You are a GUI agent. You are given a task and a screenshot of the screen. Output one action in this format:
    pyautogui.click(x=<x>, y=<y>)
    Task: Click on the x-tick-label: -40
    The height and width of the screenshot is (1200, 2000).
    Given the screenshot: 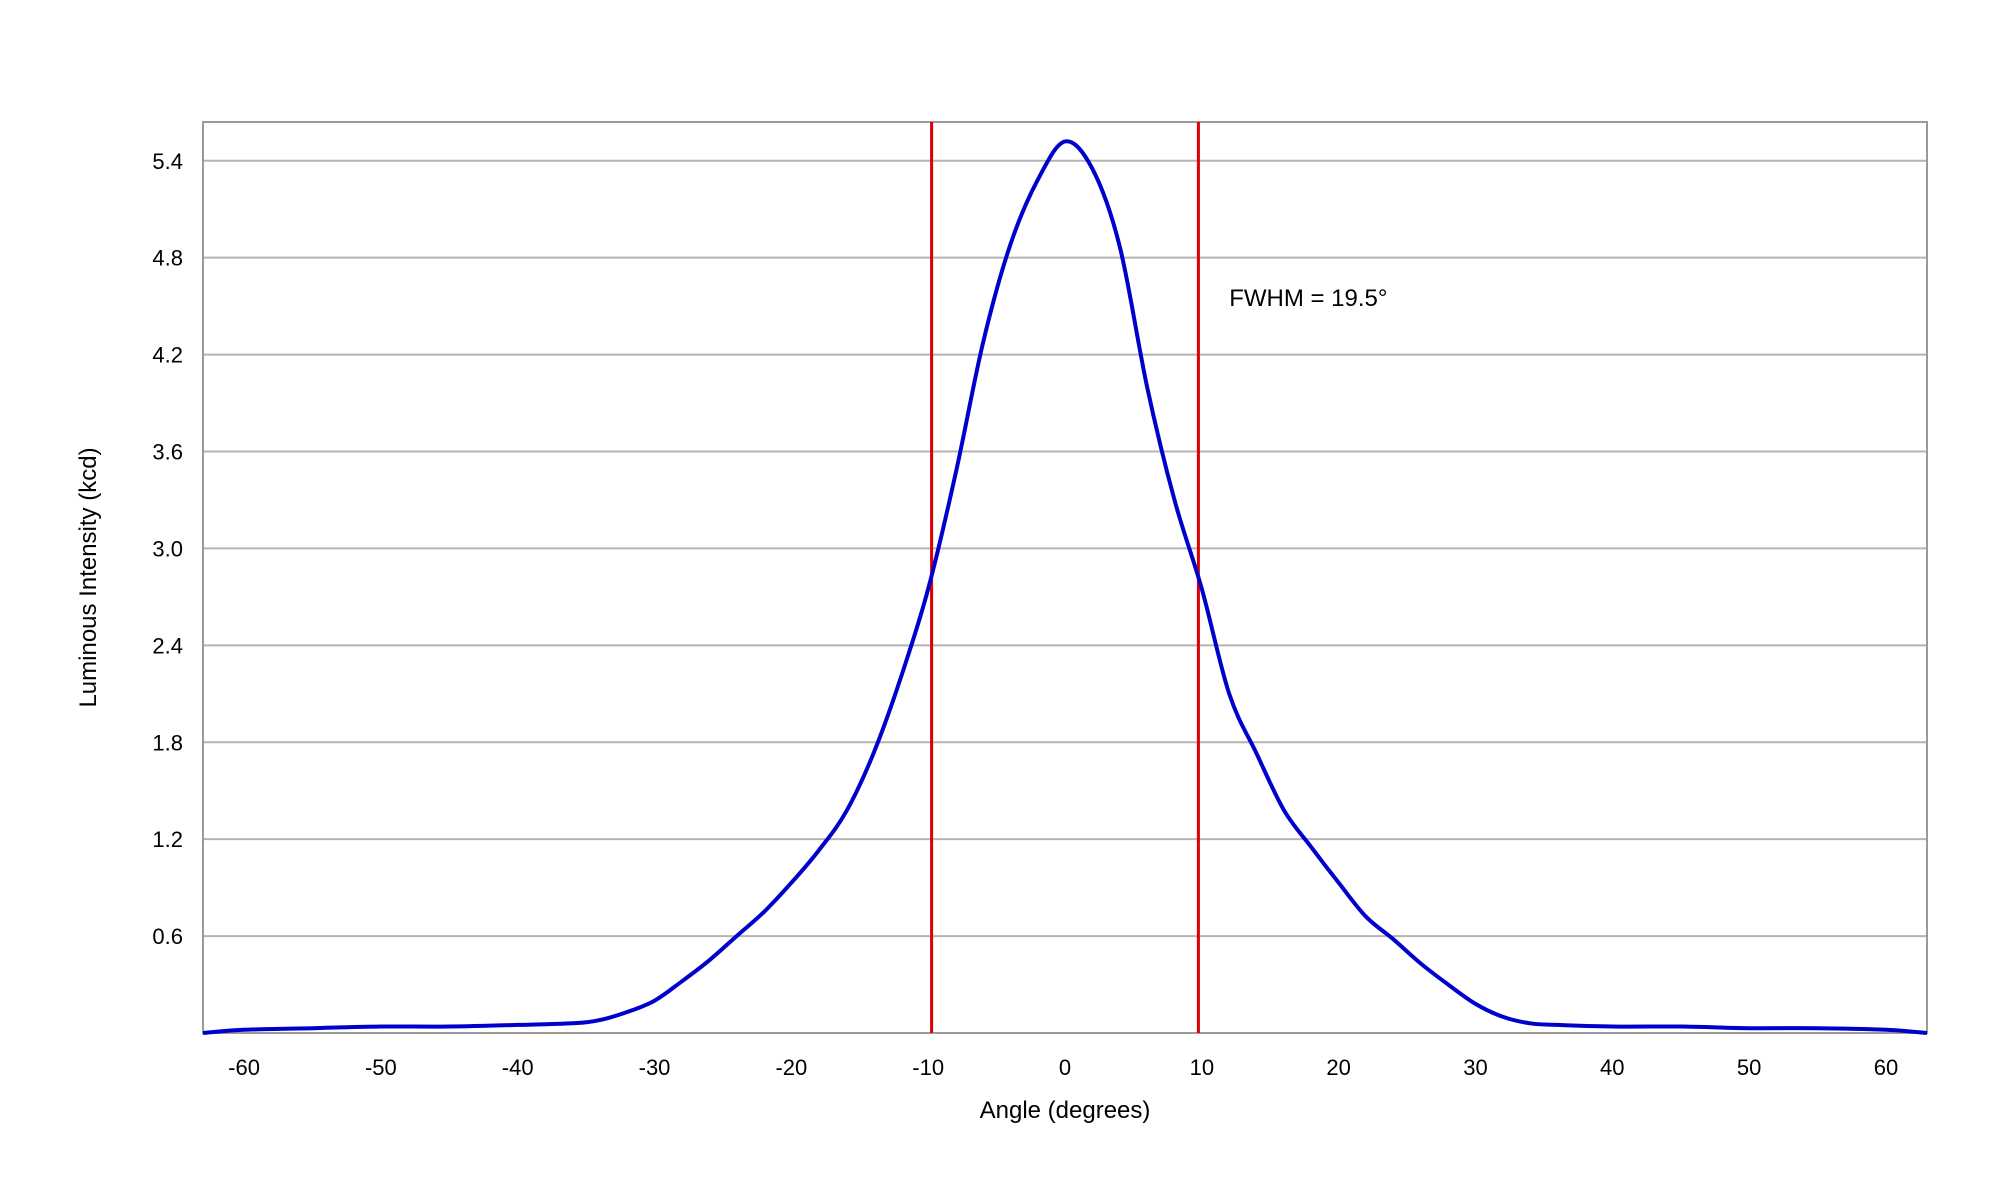 What is the action you would take?
    pyautogui.click(x=518, y=1067)
    